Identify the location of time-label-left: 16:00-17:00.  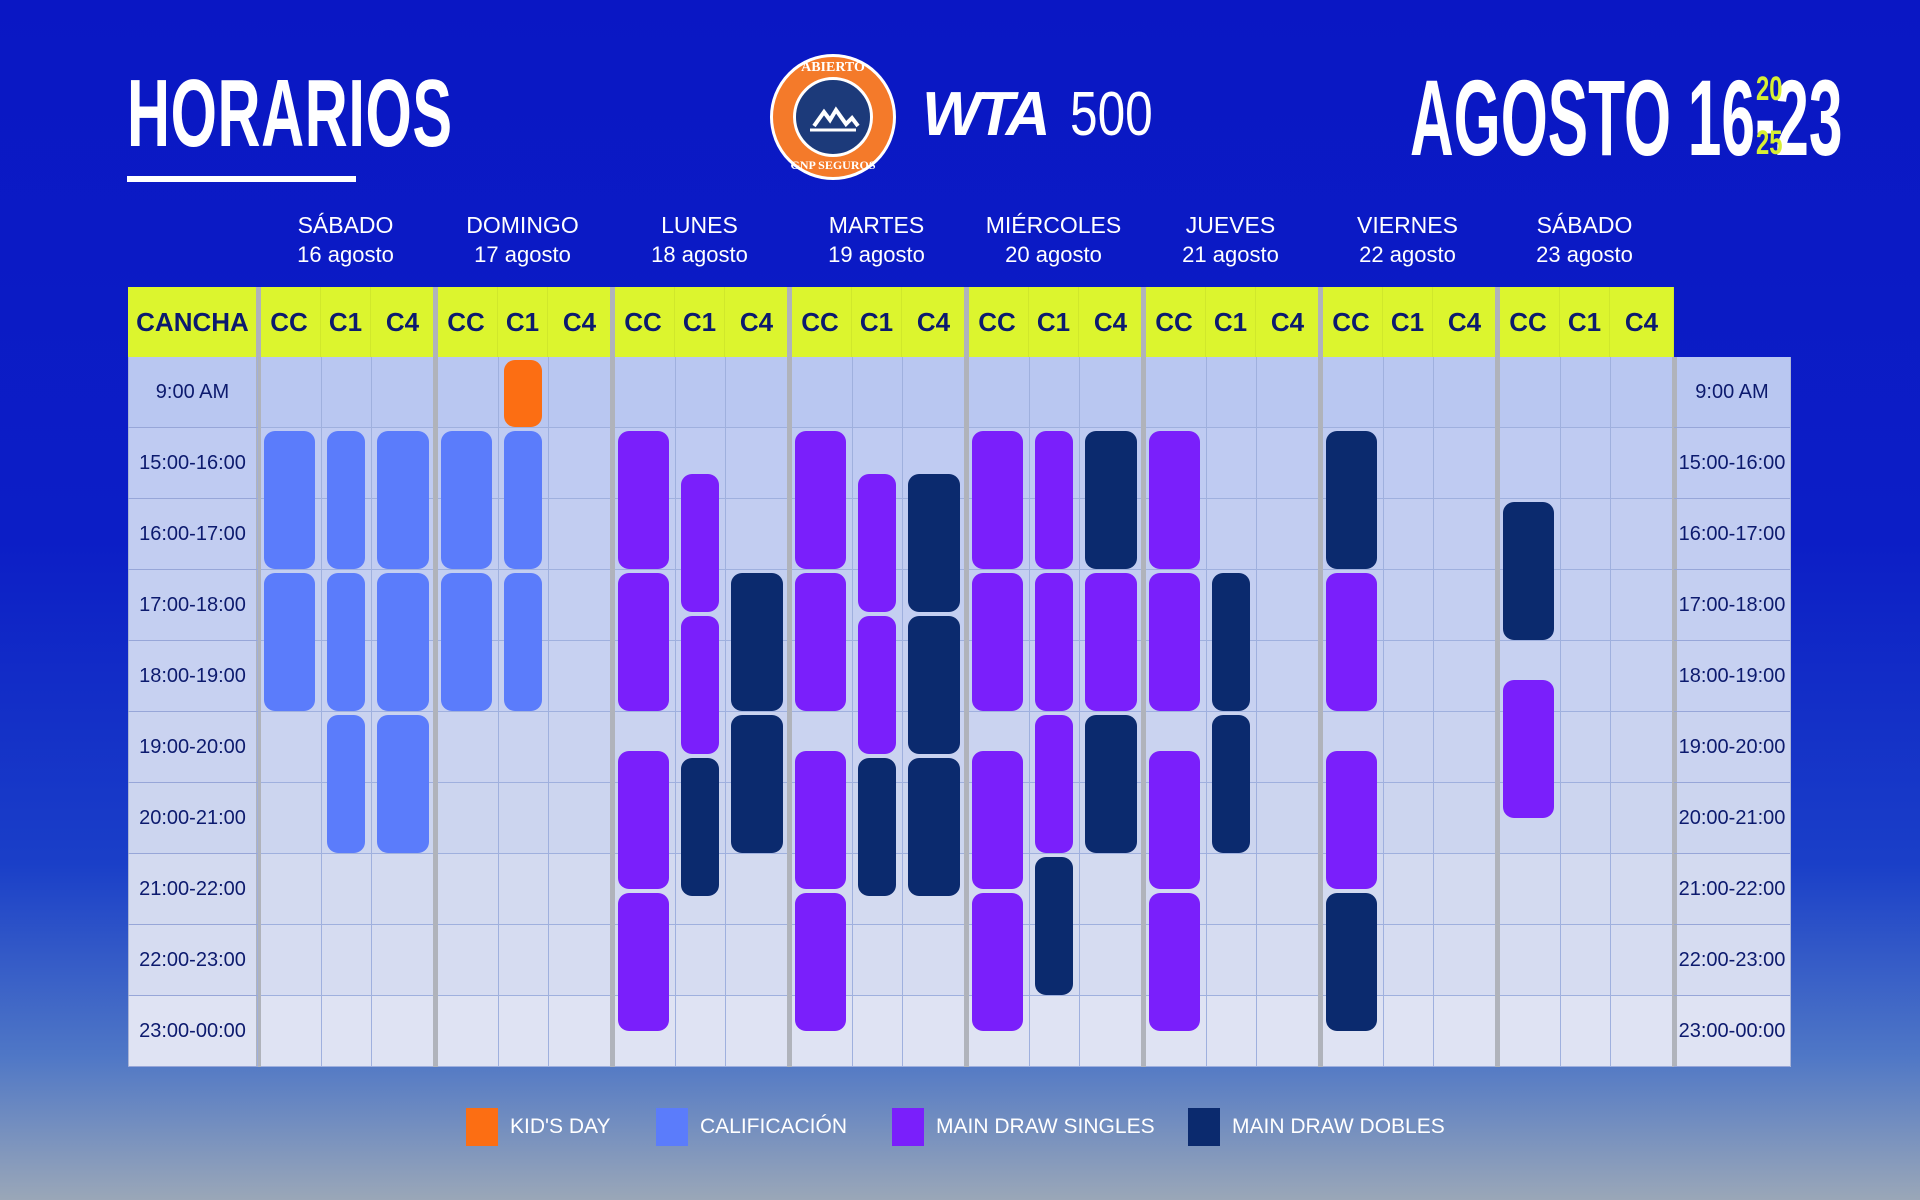
(193, 534).